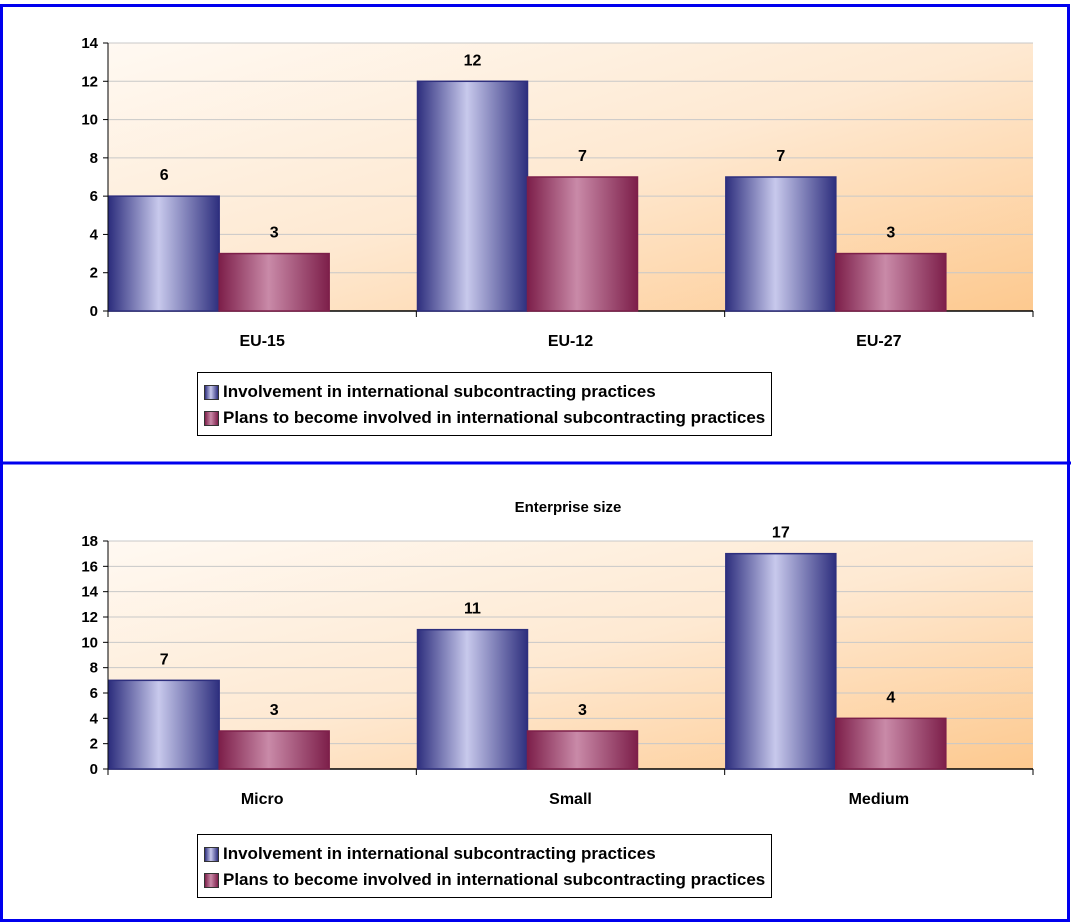 The height and width of the screenshot is (922, 1071). What do you see at coordinates (879, 799) in the screenshot?
I see `x-category-label: Medium` at bounding box center [879, 799].